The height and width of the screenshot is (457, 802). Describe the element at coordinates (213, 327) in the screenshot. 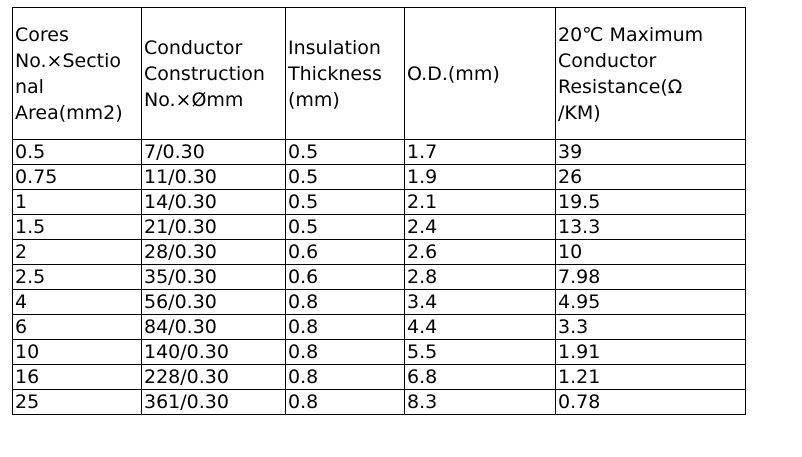

I see `cell-conductor-construction: 84/0.30` at that location.